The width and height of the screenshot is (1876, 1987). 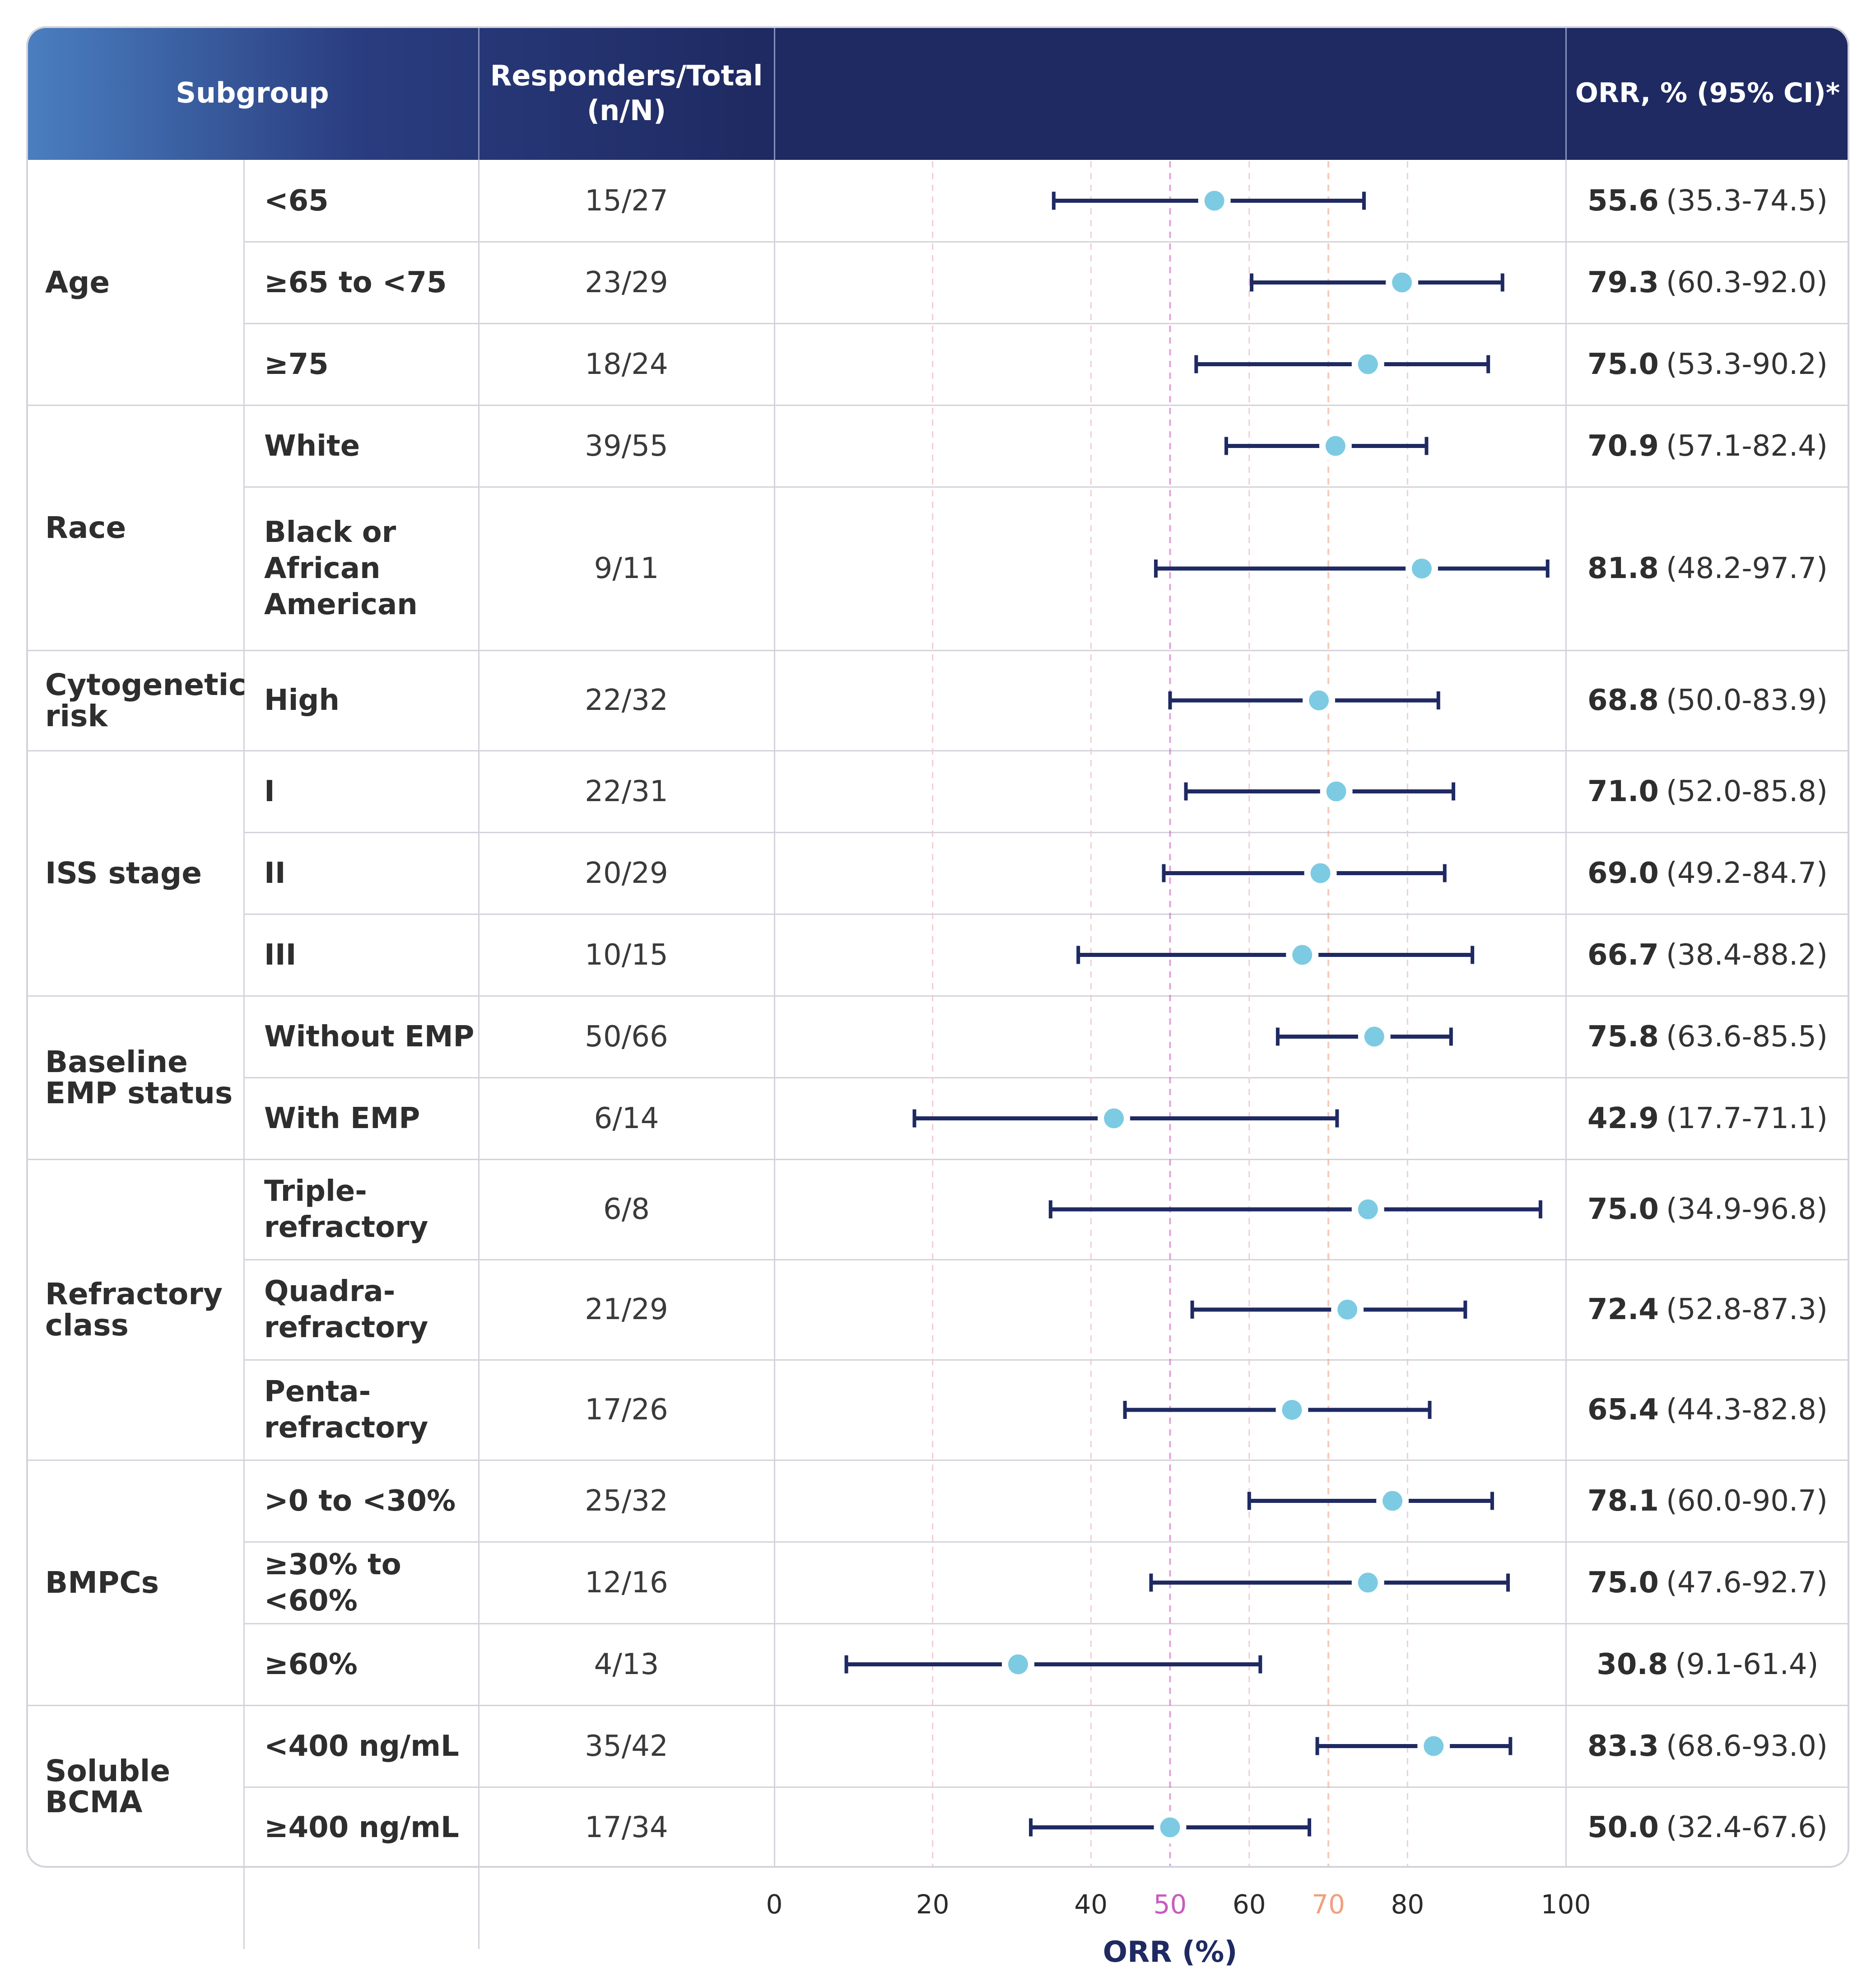 What do you see at coordinates (1623, 955) in the screenshot?
I see `orr-estimate: 66.7` at bounding box center [1623, 955].